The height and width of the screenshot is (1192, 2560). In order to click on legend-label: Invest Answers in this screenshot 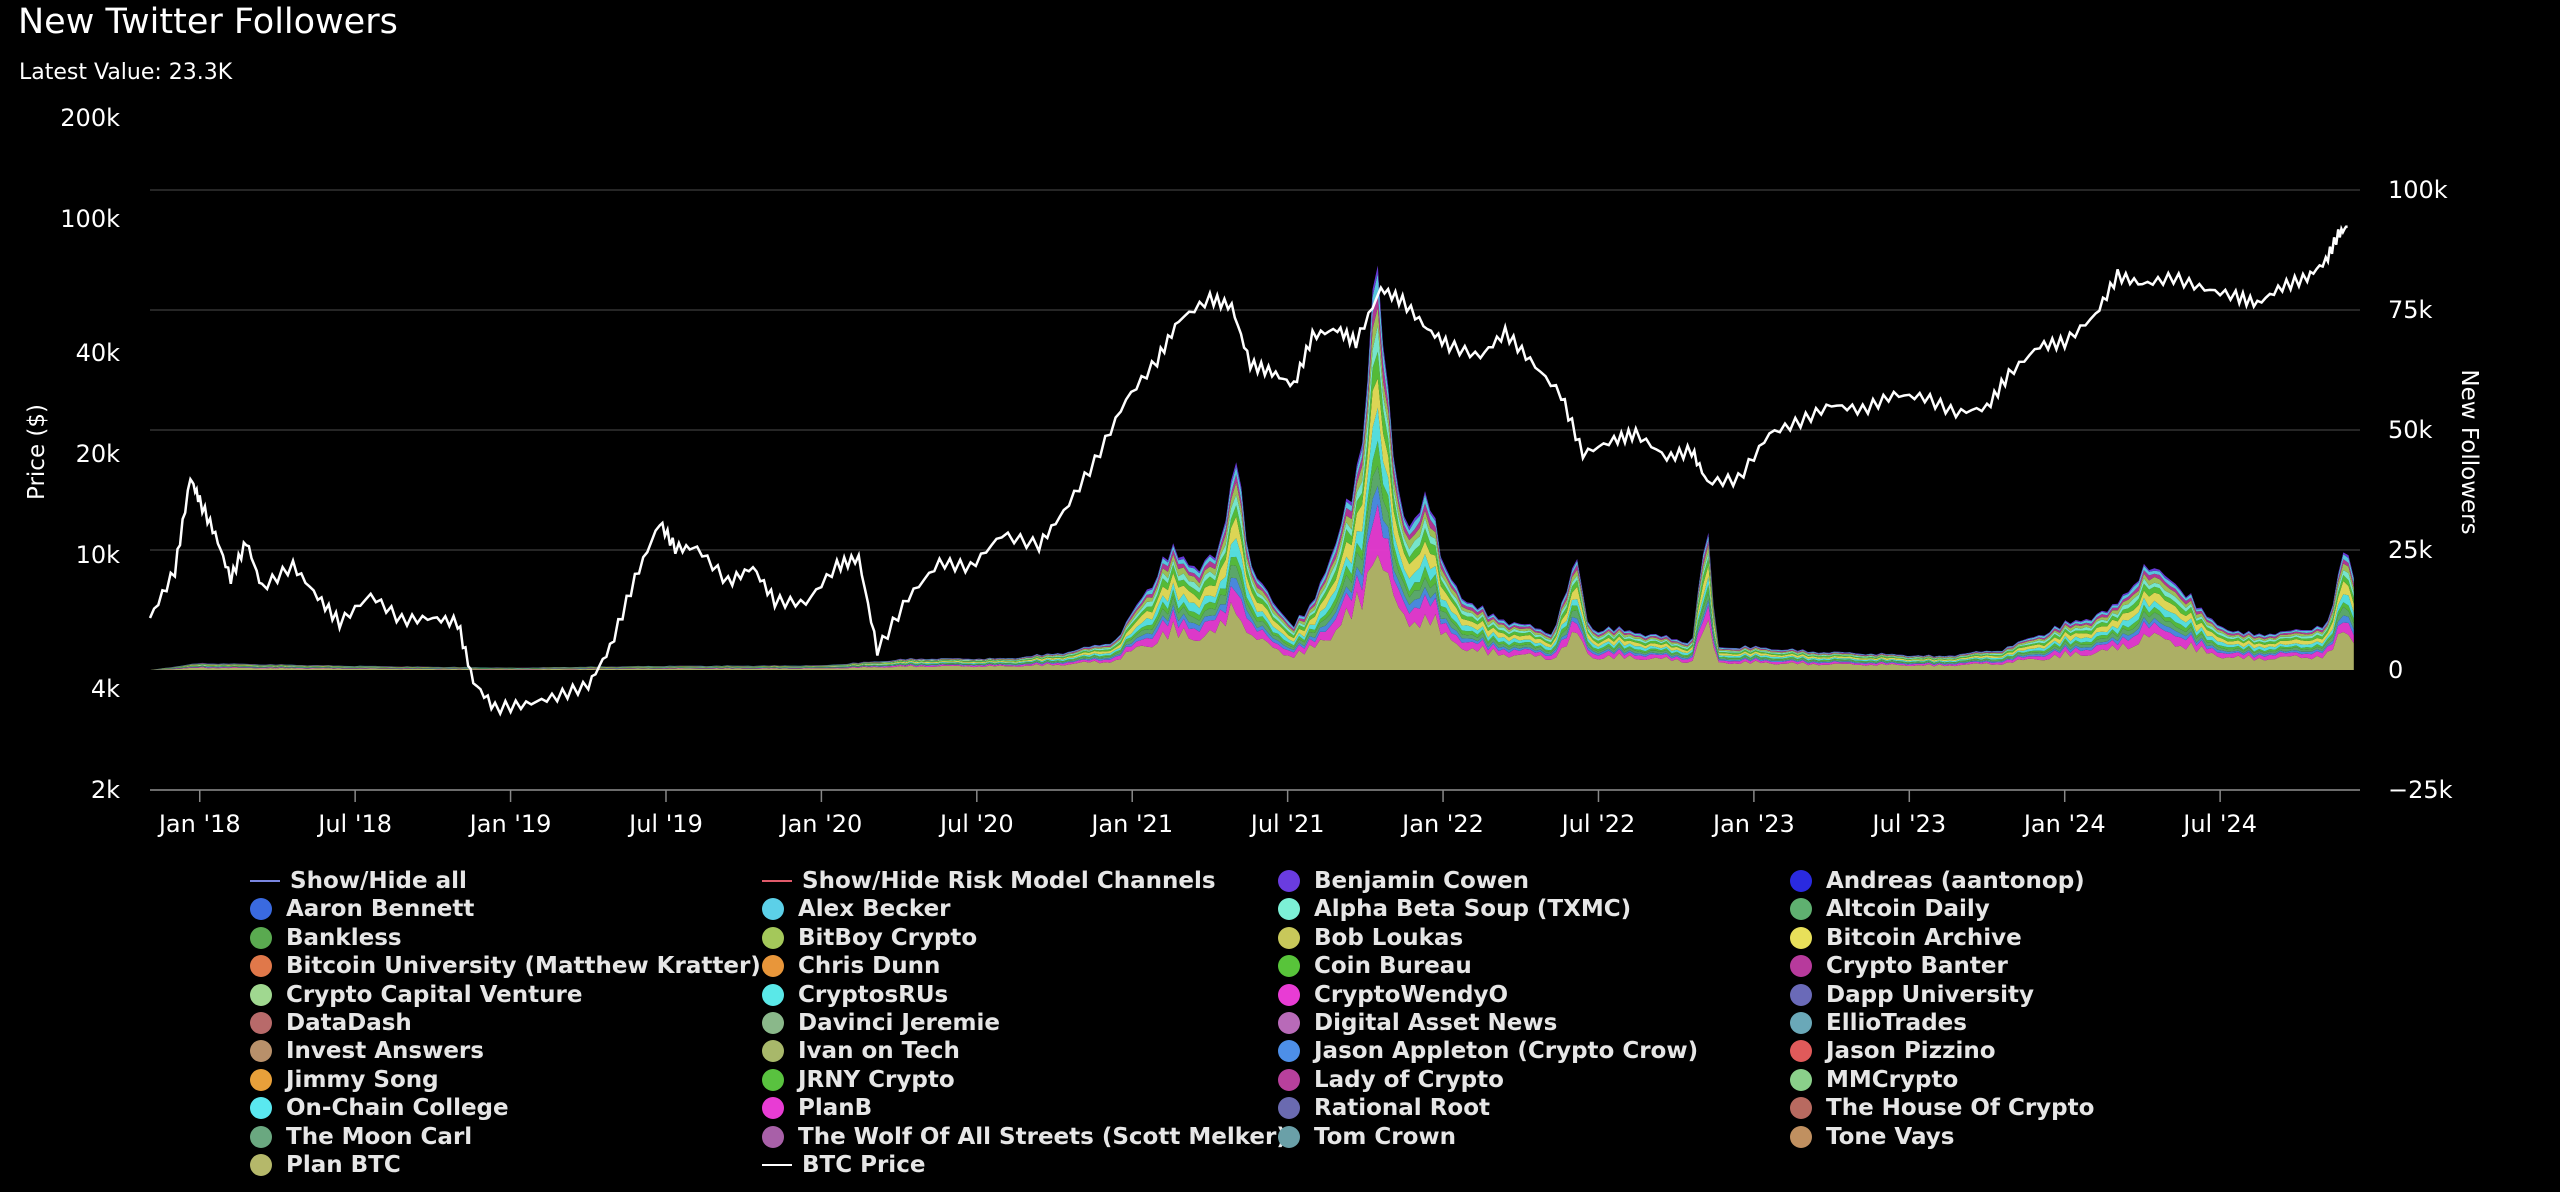, I will do `click(385, 1051)`.